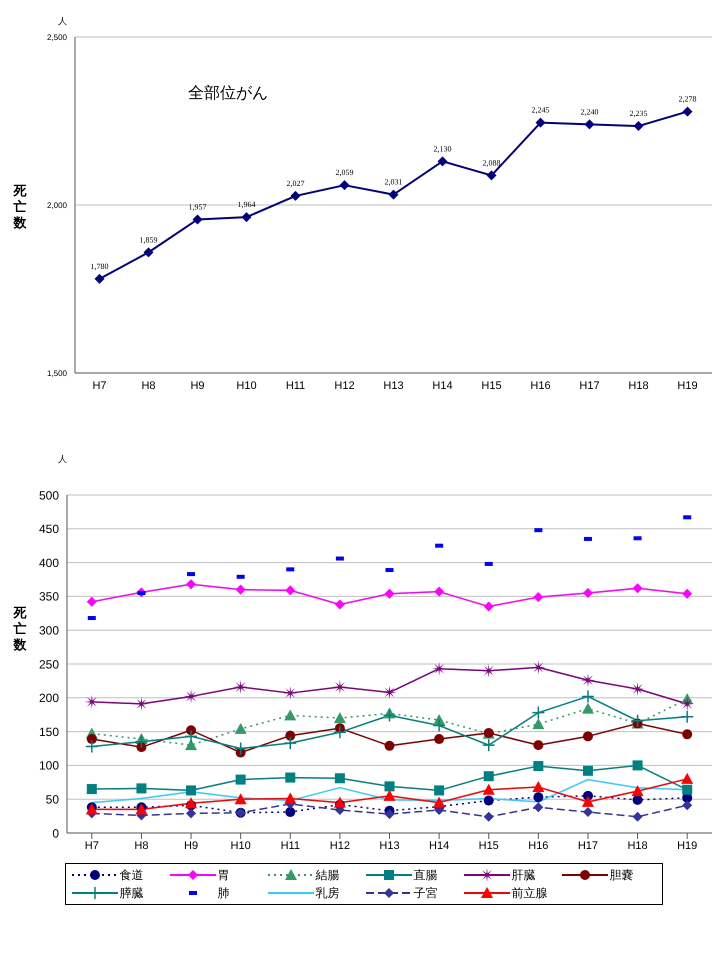 Image resolution: width=727 pixels, height=958 pixels. What do you see at coordinates (345, 173) in the screenshot?
I see `text: 2,059` at bounding box center [345, 173].